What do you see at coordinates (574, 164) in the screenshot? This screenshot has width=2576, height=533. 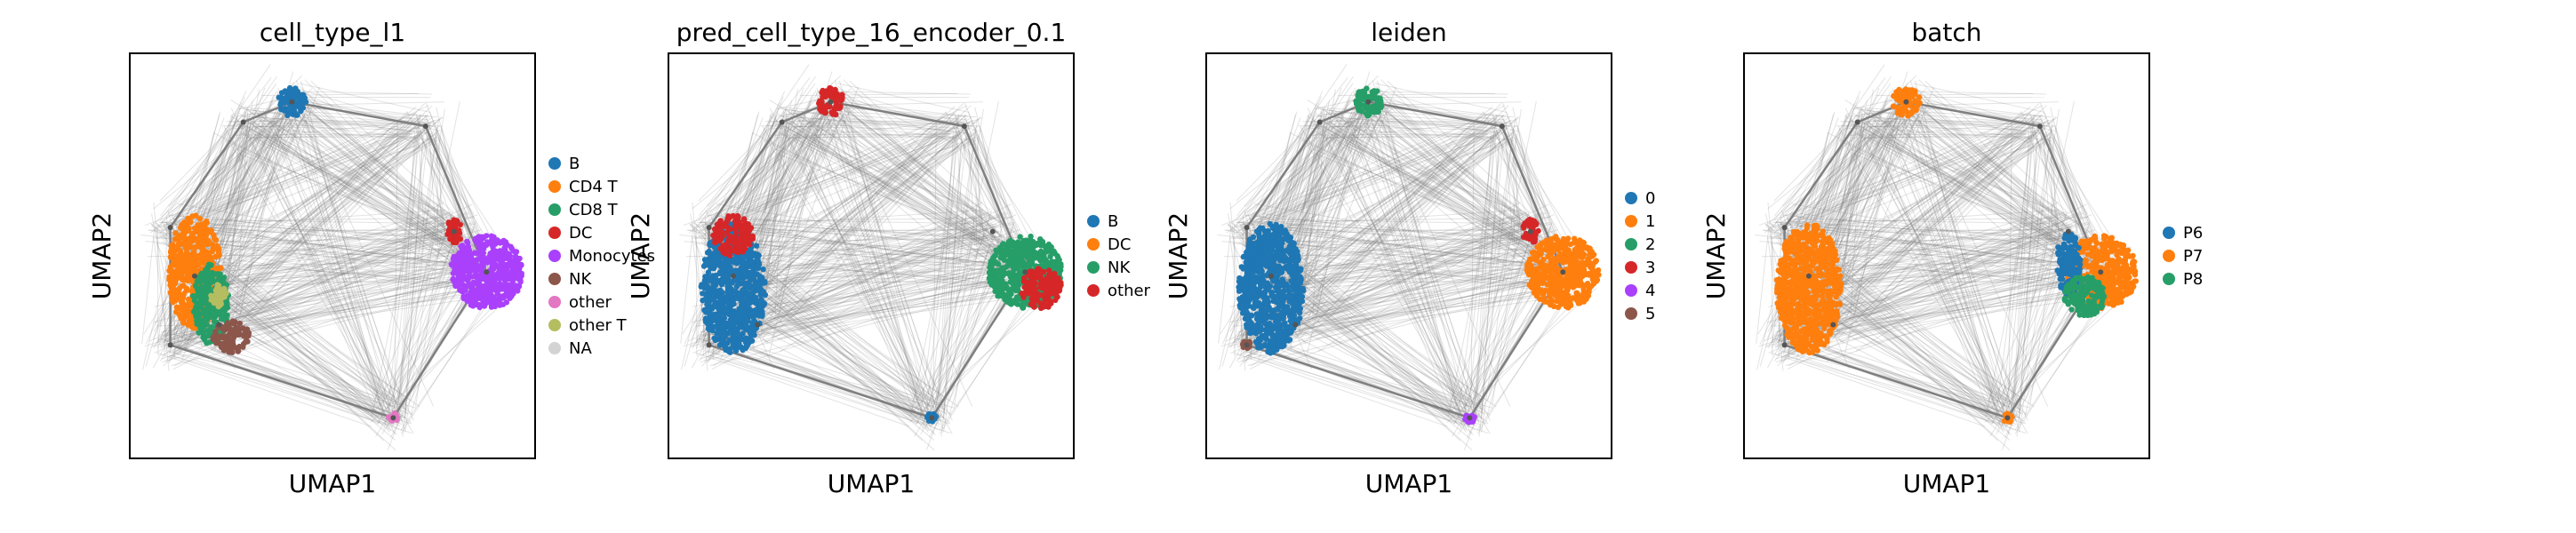 I see `legend-label: B` at bounding box center [574, 164].